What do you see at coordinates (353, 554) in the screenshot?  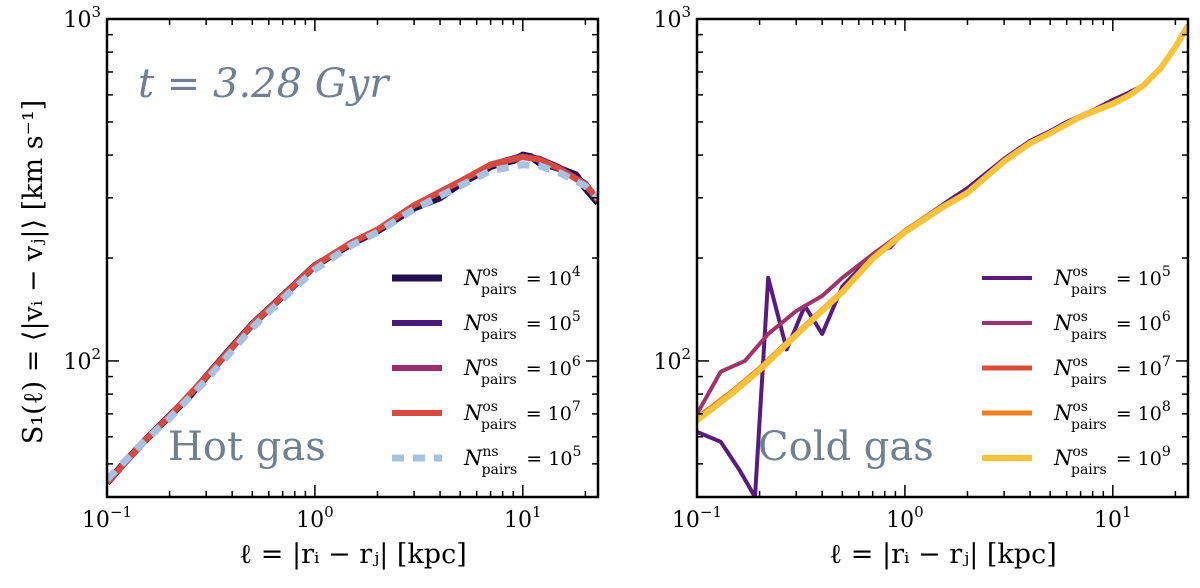 I see `left-x-axis-label: ℓ = |rᵢ − rⱼ| [kpc]` at bounding box center [353, 554].